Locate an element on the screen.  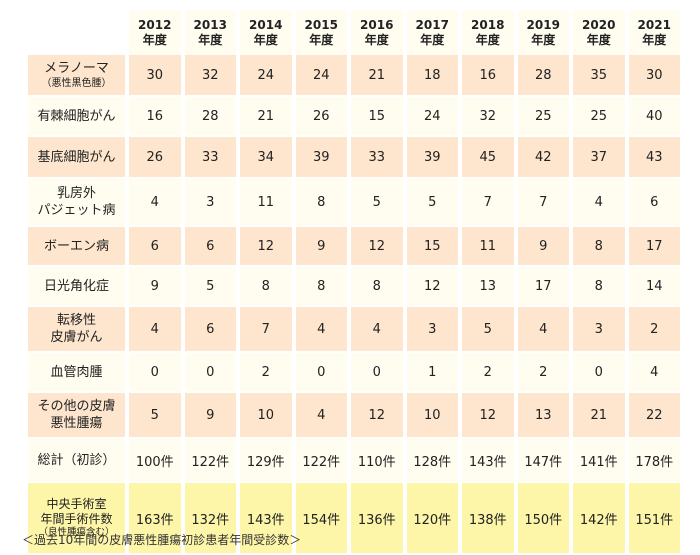
surgery-cell: 143件 is located at coordinates (266, 519).